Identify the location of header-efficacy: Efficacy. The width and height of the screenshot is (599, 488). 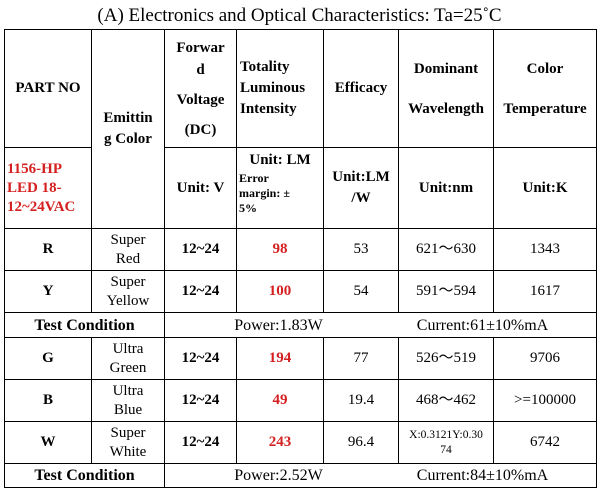
(361, 88).